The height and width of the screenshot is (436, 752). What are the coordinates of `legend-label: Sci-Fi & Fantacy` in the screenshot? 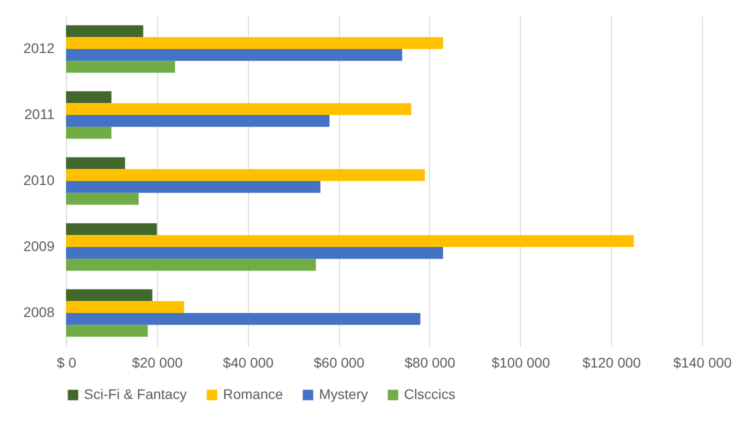 It's located at (135, 394).